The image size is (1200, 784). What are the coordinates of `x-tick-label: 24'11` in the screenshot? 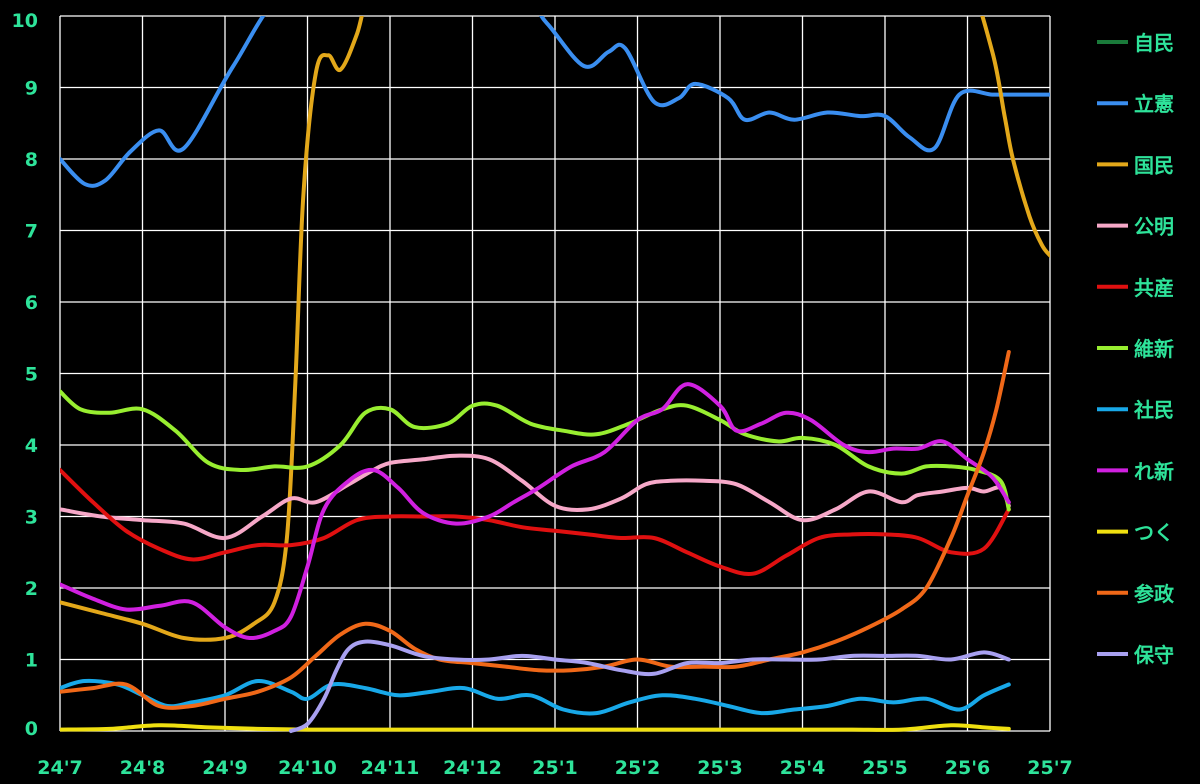 It's located at (390, 768).